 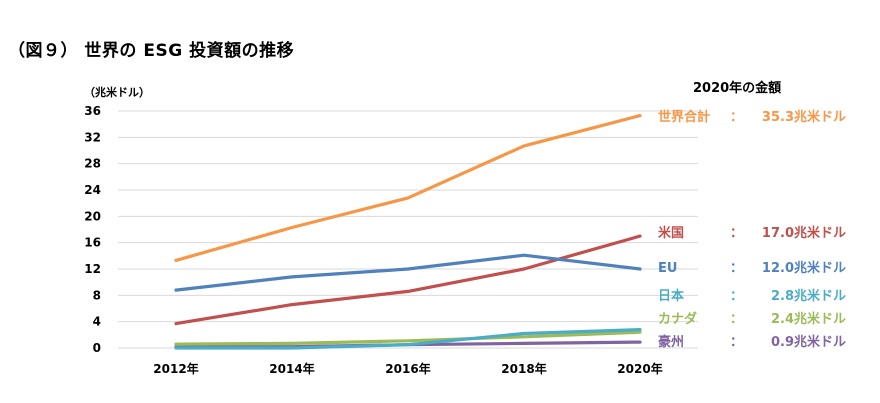 What do you see at coordinates (671, 342) in the screenshot?
I see `legend-series-name: 豪州` at bounding box center [671, 342].